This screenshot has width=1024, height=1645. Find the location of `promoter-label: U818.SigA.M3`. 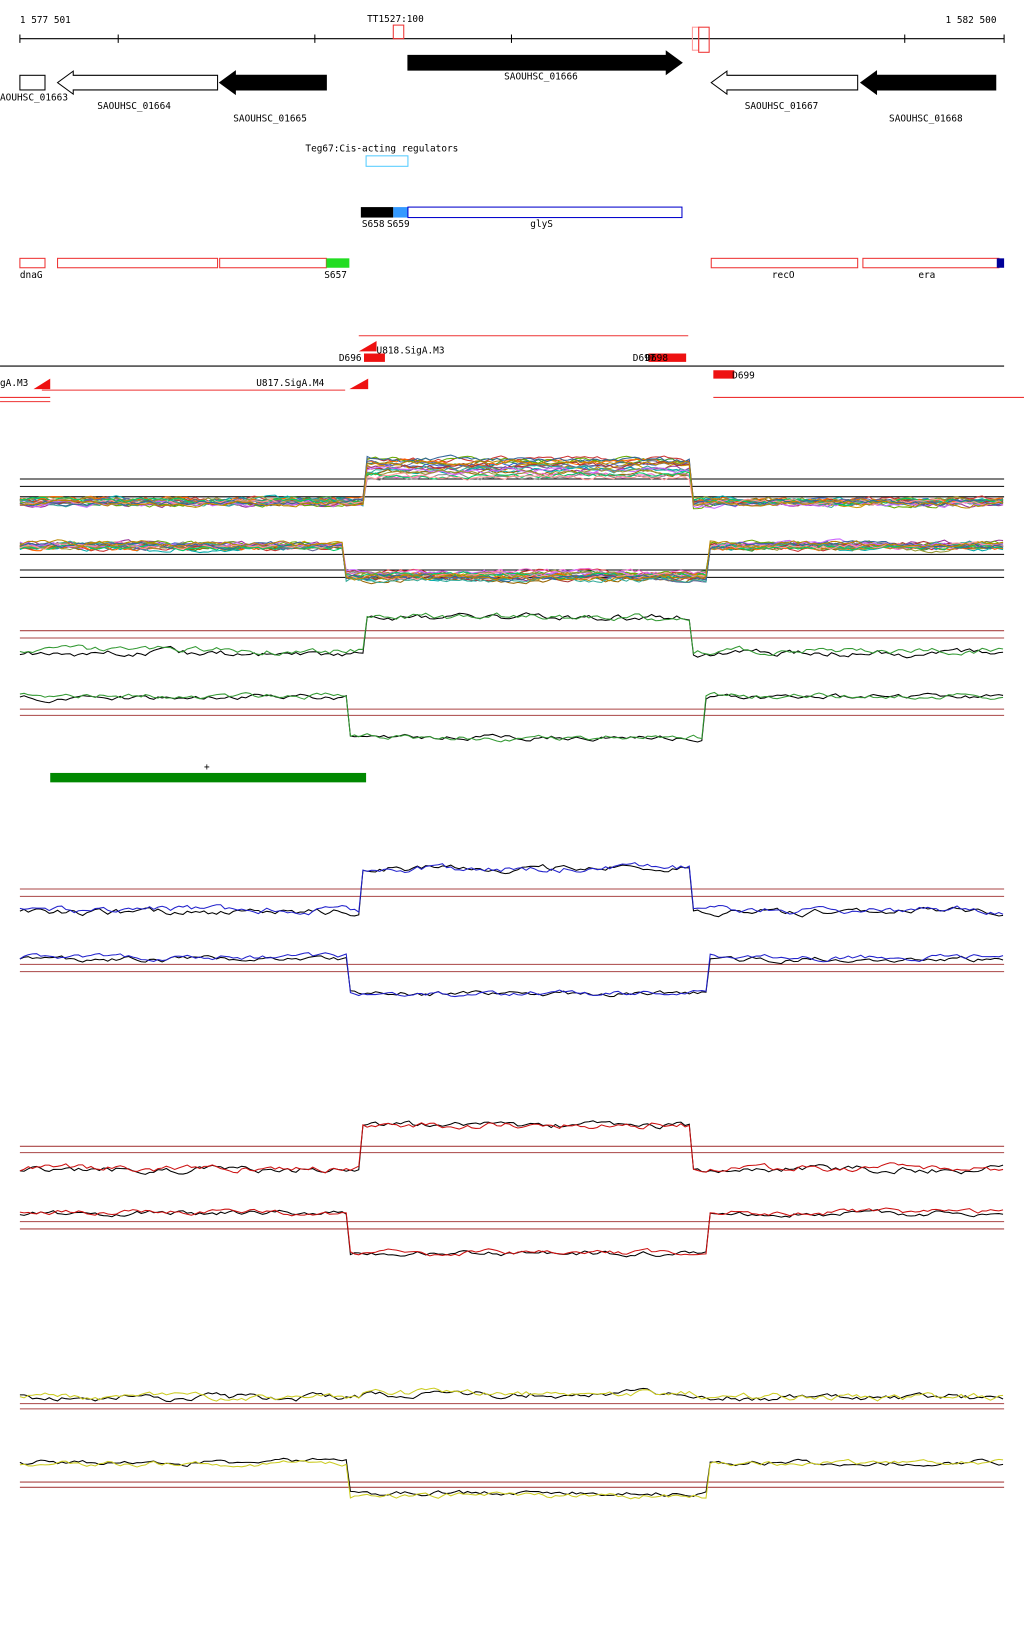

promoter-label: U818.SigA.M3 is located at coordinates (411, 351).